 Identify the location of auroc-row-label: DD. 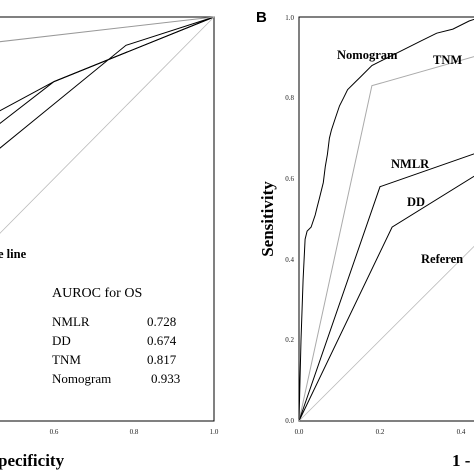
(61, 340).